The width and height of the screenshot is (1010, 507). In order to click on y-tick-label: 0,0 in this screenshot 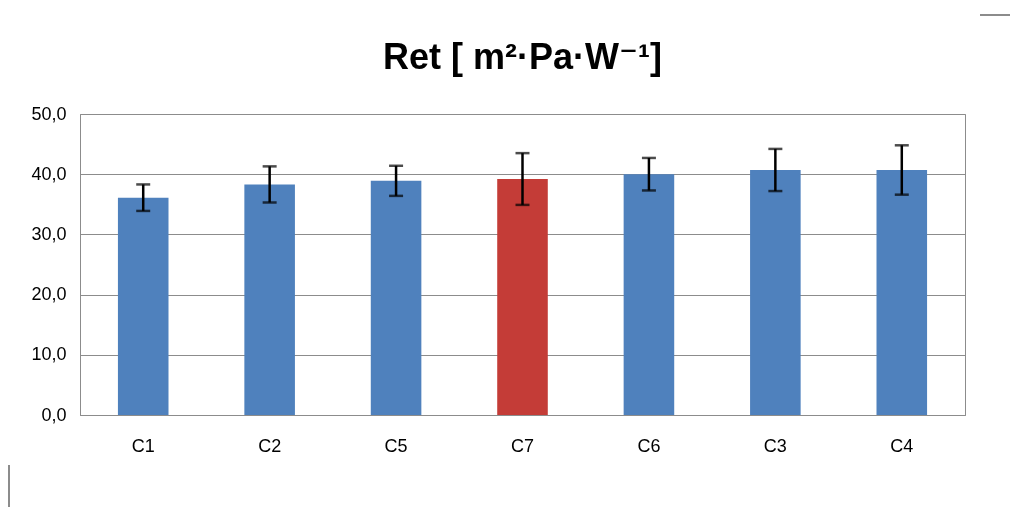, I will do `click(54, 414)`.